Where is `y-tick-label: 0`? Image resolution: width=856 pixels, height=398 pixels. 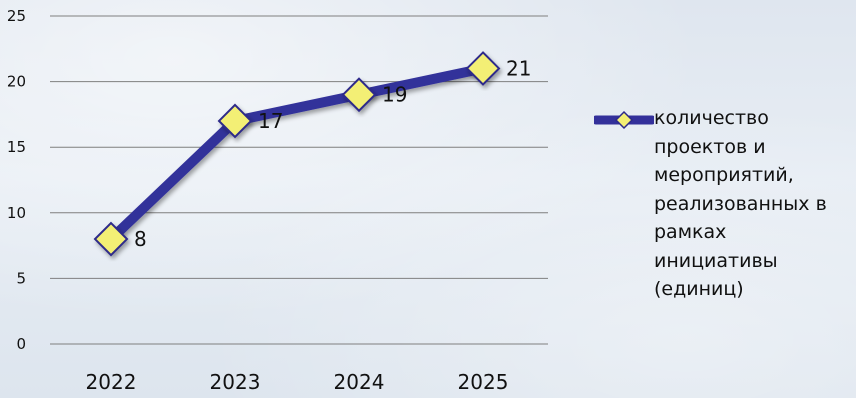 y-tick-label: 0 is located at coordinates (21, 344).